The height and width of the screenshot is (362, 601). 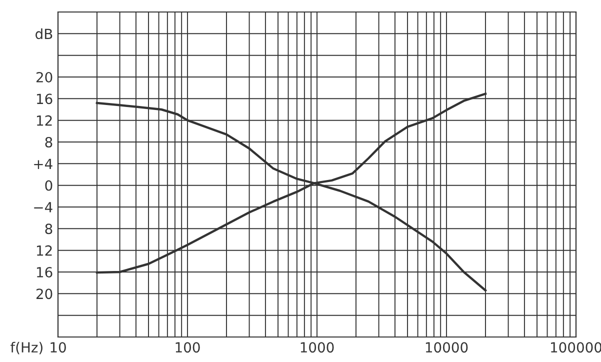 What do you see at coordinates (317, 347) in the screenshot?
I see `x-tick-label: 1000` at bounding box center [317, 347].